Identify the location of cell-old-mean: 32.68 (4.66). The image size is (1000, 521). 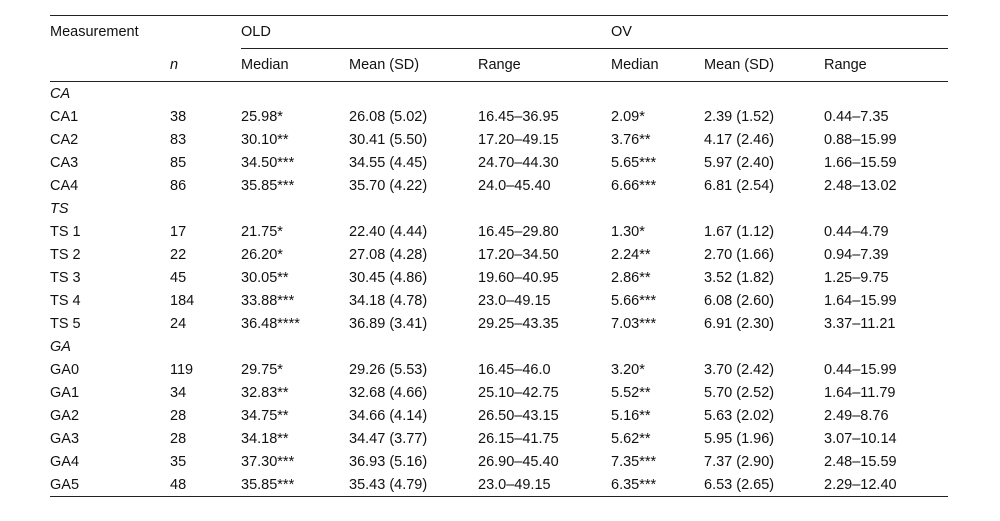
(388, 392).